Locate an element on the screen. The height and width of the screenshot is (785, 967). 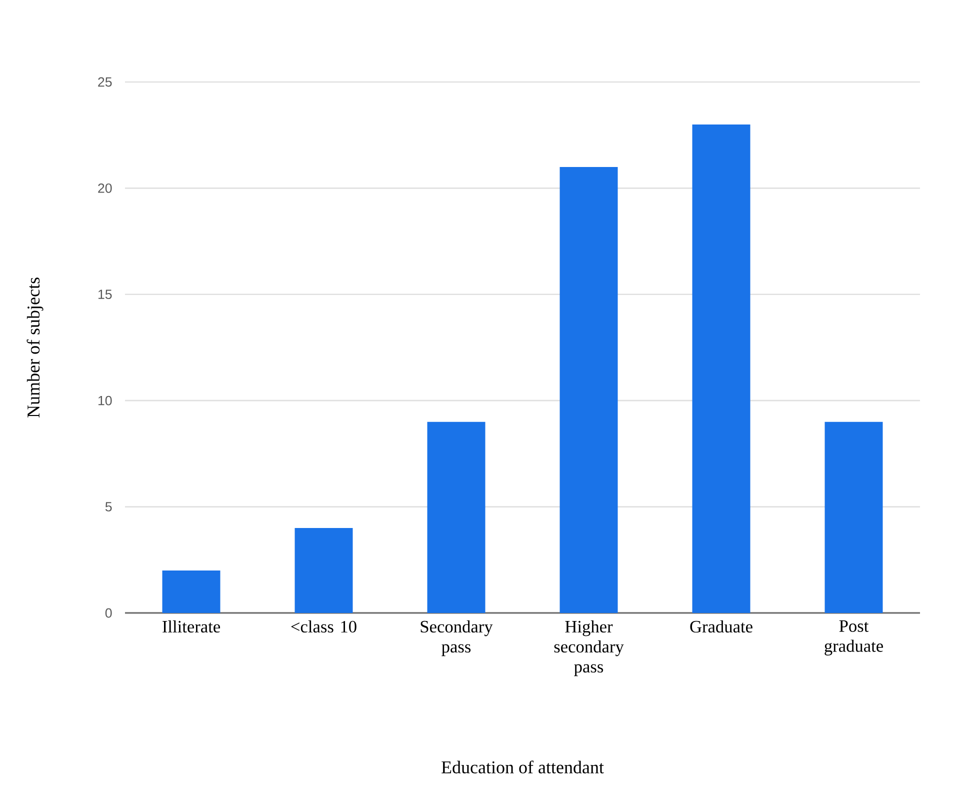
y-tick-label: 10 is located at coordinates (105, 401).